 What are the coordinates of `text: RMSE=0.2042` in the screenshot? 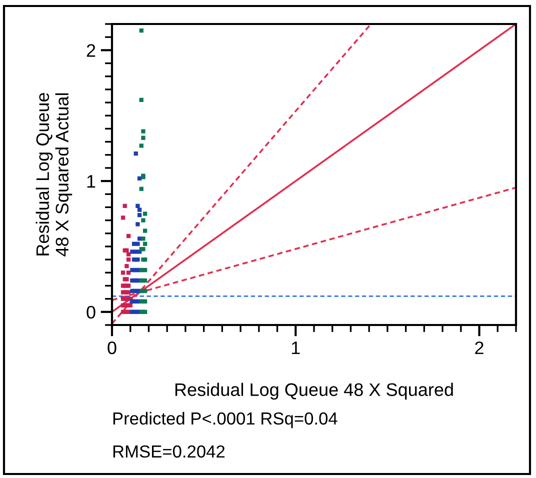 It's located at (169, 451).